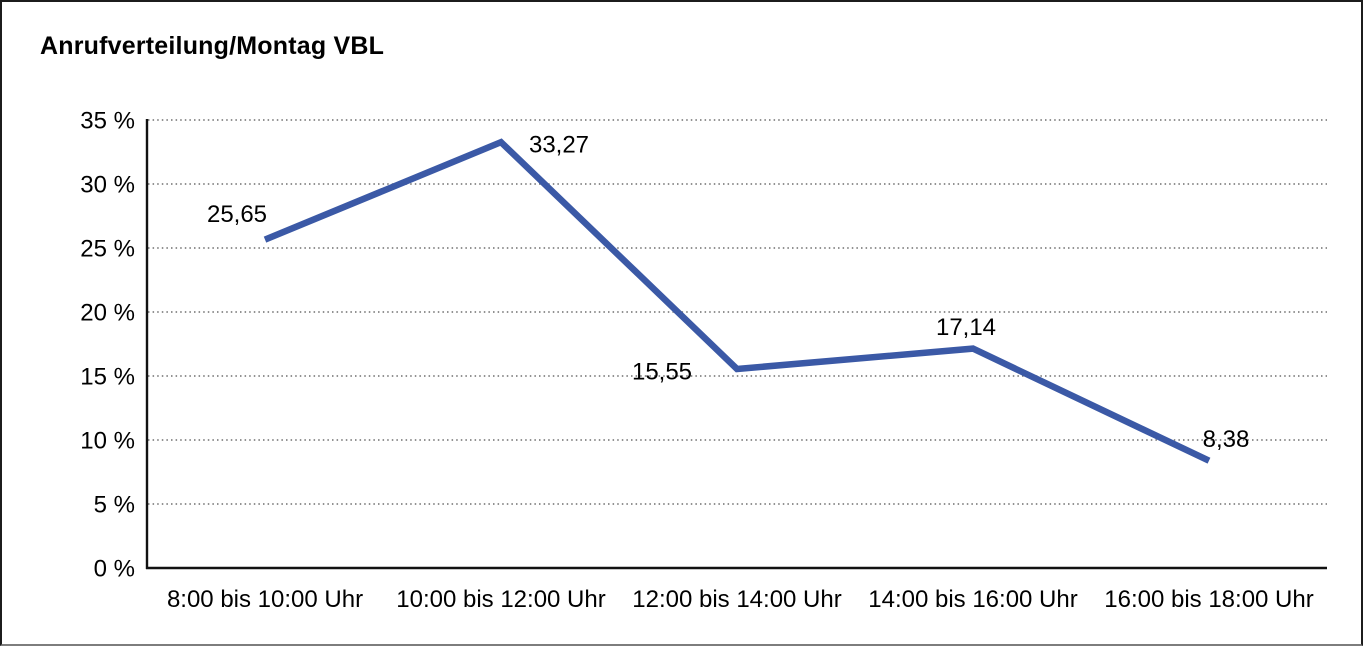 The image size is (1363, 646). Describe the element at coordinates (107, 441) in the screenshot. I see `y-tick-label: 10 %` at that location.